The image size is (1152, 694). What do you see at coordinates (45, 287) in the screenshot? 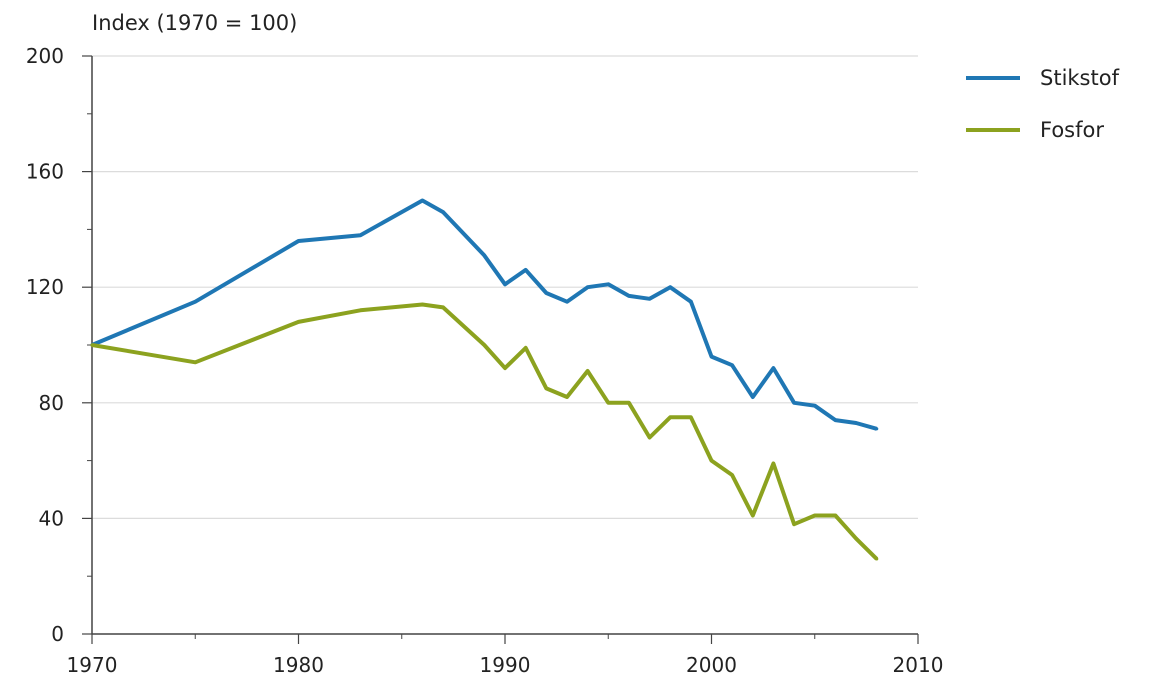
I see `y-tick-label: 120` at bounding box center [45, 287].